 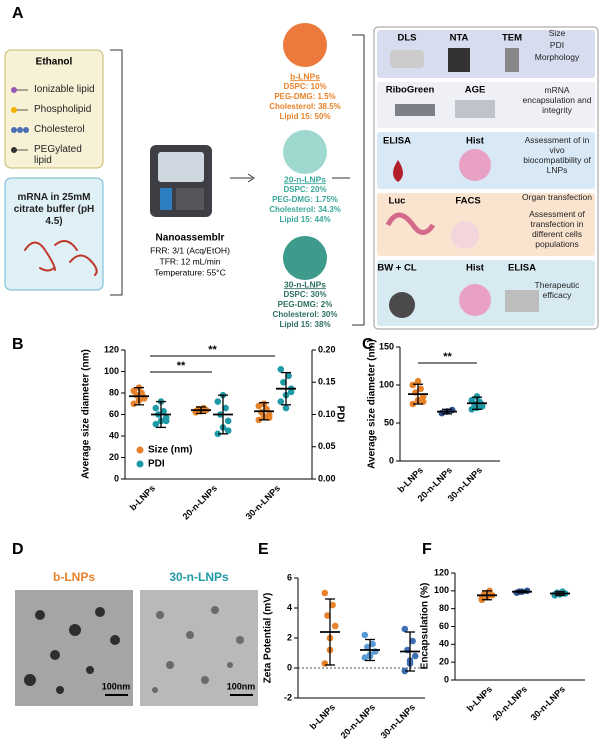 I want to click on assay-description: Morphology, so click(x=557, y=57).